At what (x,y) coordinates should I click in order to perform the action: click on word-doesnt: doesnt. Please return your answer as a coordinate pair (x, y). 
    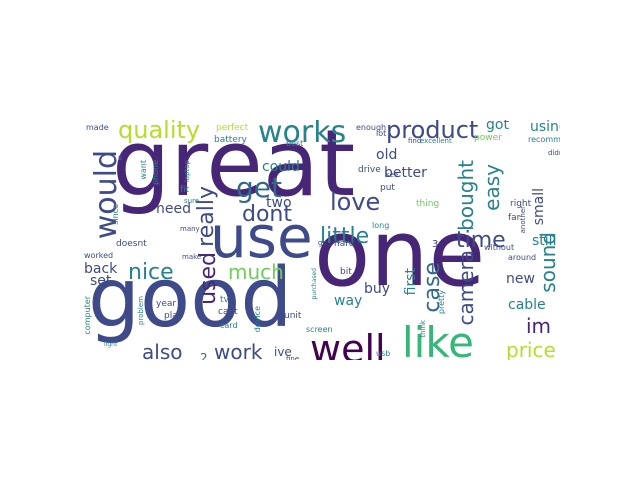
    Looking at the image, I should click on (131, 244).